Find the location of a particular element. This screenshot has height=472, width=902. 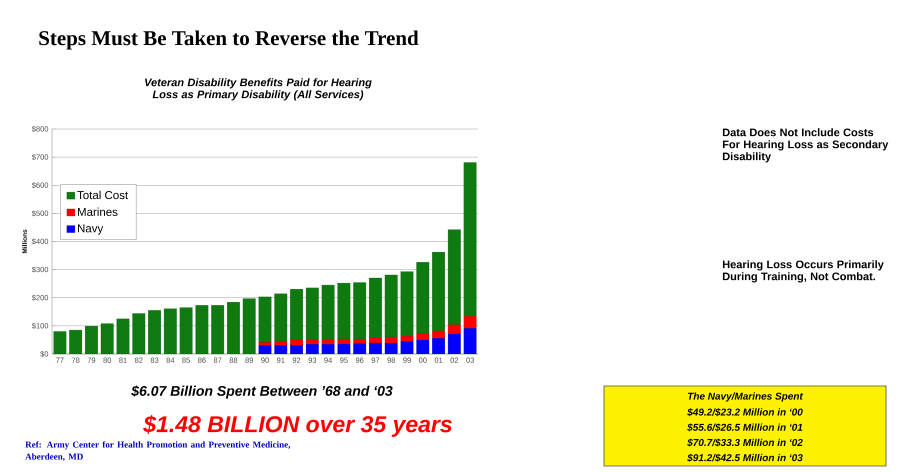

text: Hearing Loss Occurs Primarily During Training, Not Combat. is located at coordinates (803, 271).